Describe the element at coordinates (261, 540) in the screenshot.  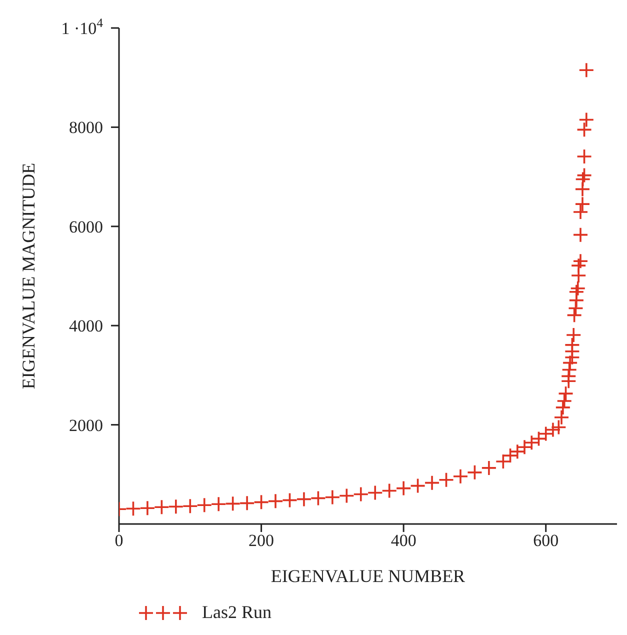
I see `x-tick-label: 200` at that location.